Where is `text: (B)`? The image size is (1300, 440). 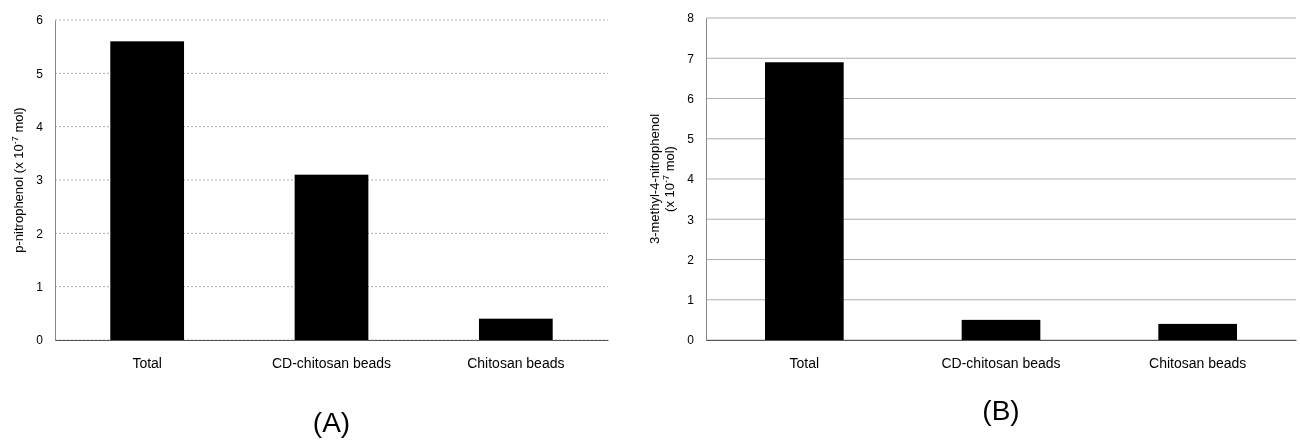
text: (B) is located at coordinates (1001, 410).